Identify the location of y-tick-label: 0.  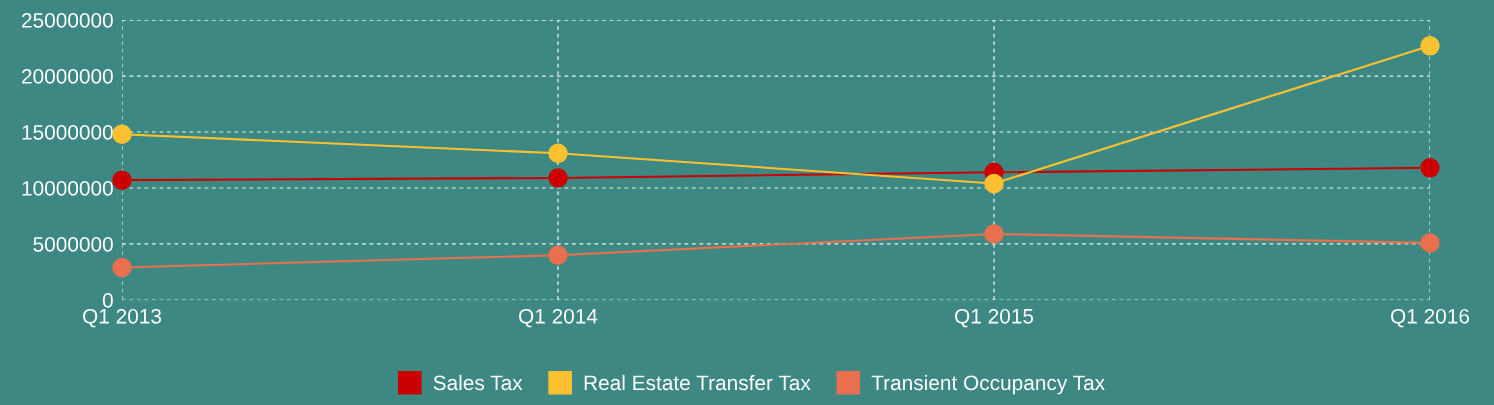
(107, 300).